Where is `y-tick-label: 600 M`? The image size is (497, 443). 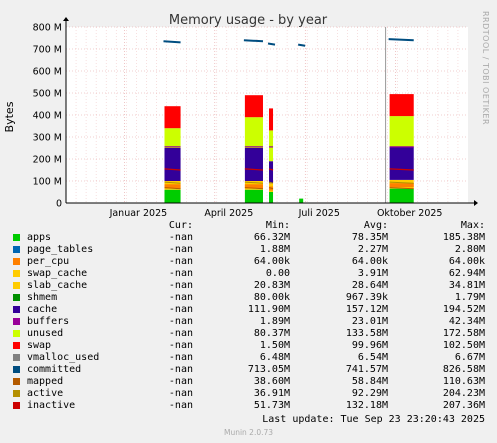
y-tick-label: 600 M is located at coordinates (47, 72).